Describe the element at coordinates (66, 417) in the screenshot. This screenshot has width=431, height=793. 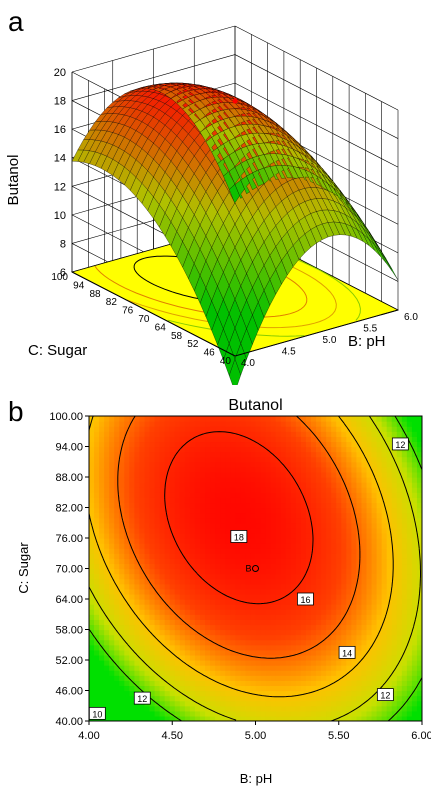
I see `y-tick-label: 100.00` at that location.